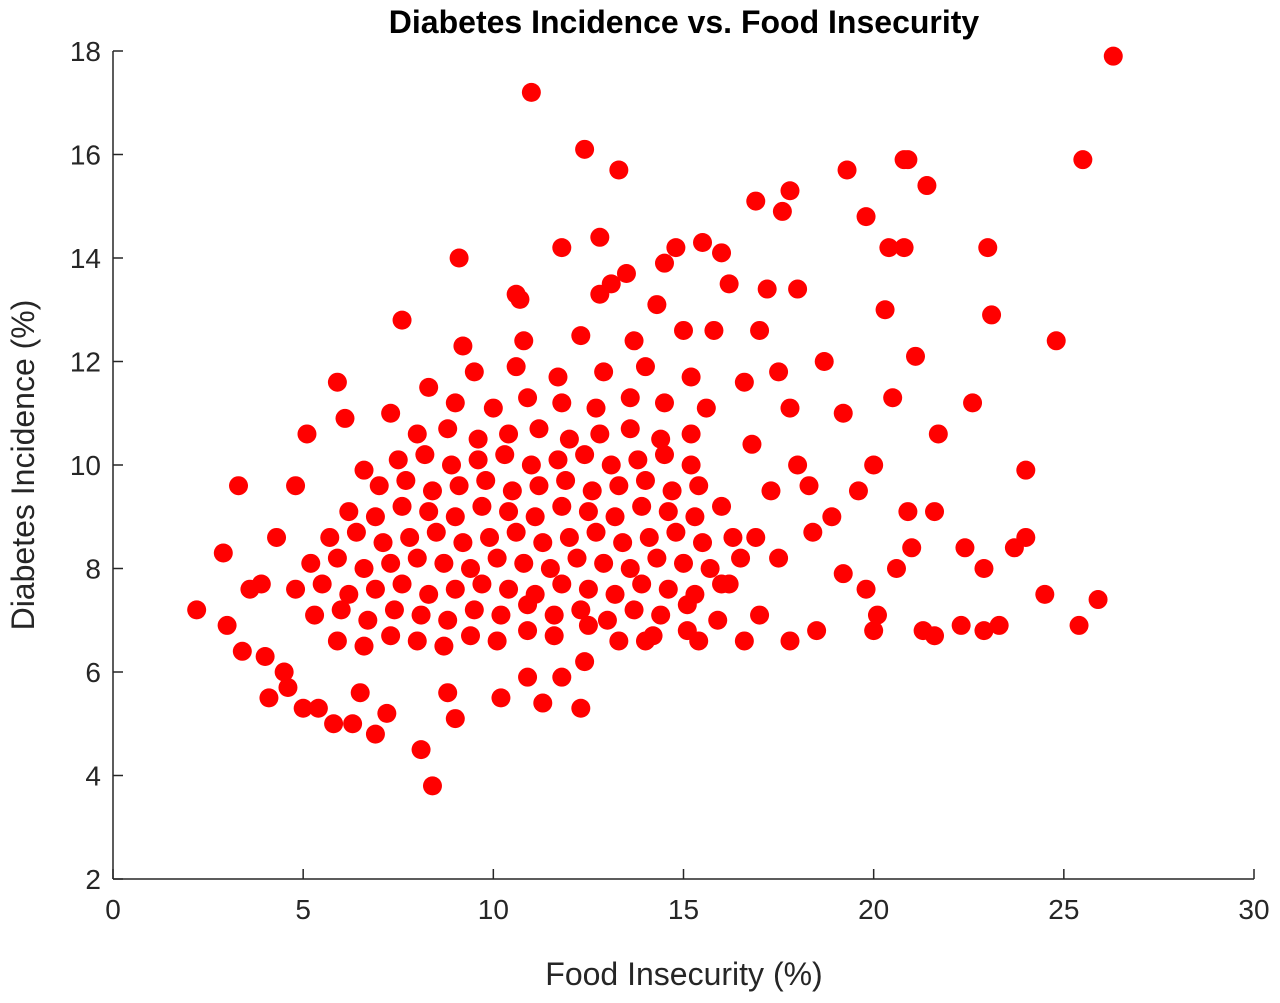 This screenshot has width=1280, height=1003. What do you see at coordinates (85, 465) in the screenshot?
I see `y-tick-label: 10` at bounding box center [85, 465].